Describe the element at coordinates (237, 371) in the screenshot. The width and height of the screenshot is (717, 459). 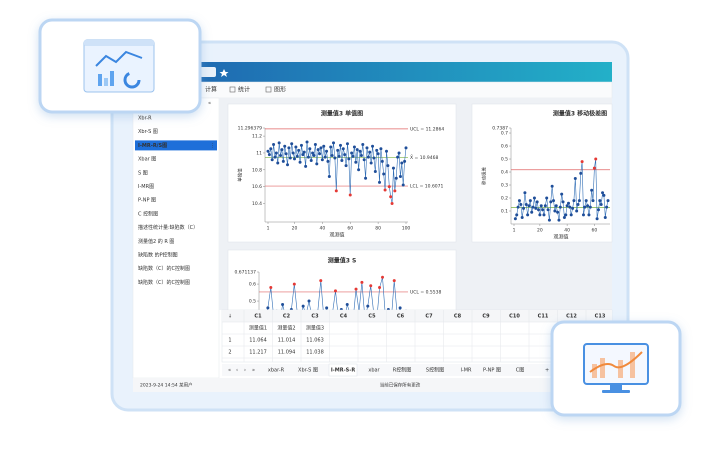
I see `tab-nav: ‹` at that location.